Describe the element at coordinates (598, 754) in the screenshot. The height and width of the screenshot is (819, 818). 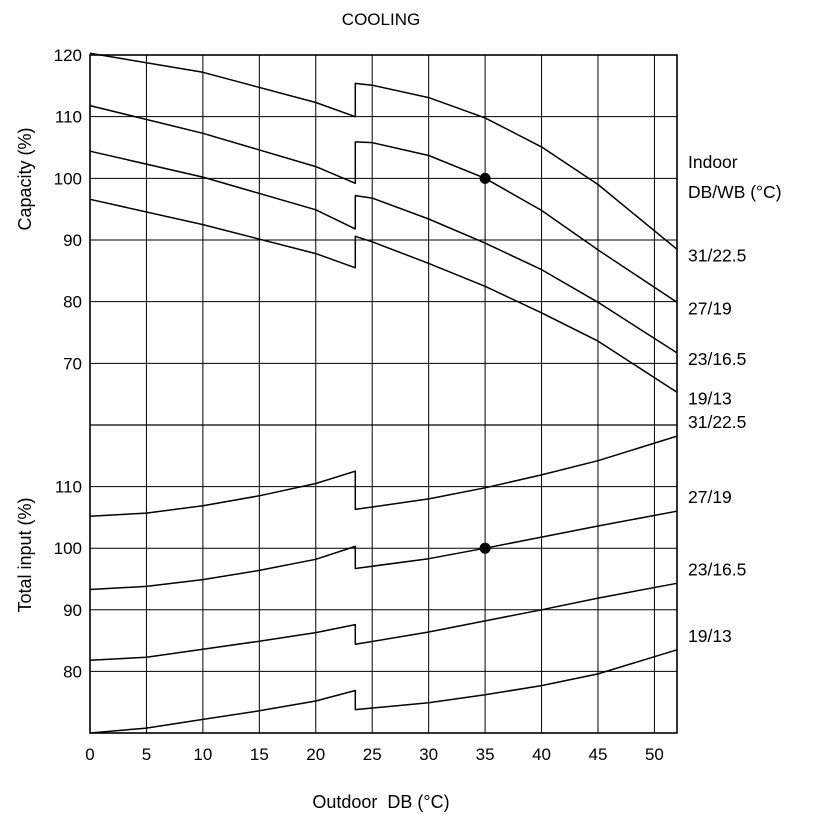
I see `x-tick-label: 45` at that location.